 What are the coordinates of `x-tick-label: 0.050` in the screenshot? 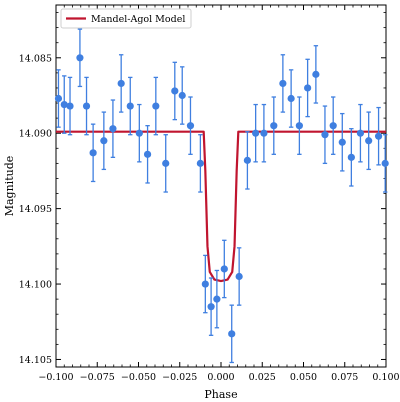 It's located at (303, 377).